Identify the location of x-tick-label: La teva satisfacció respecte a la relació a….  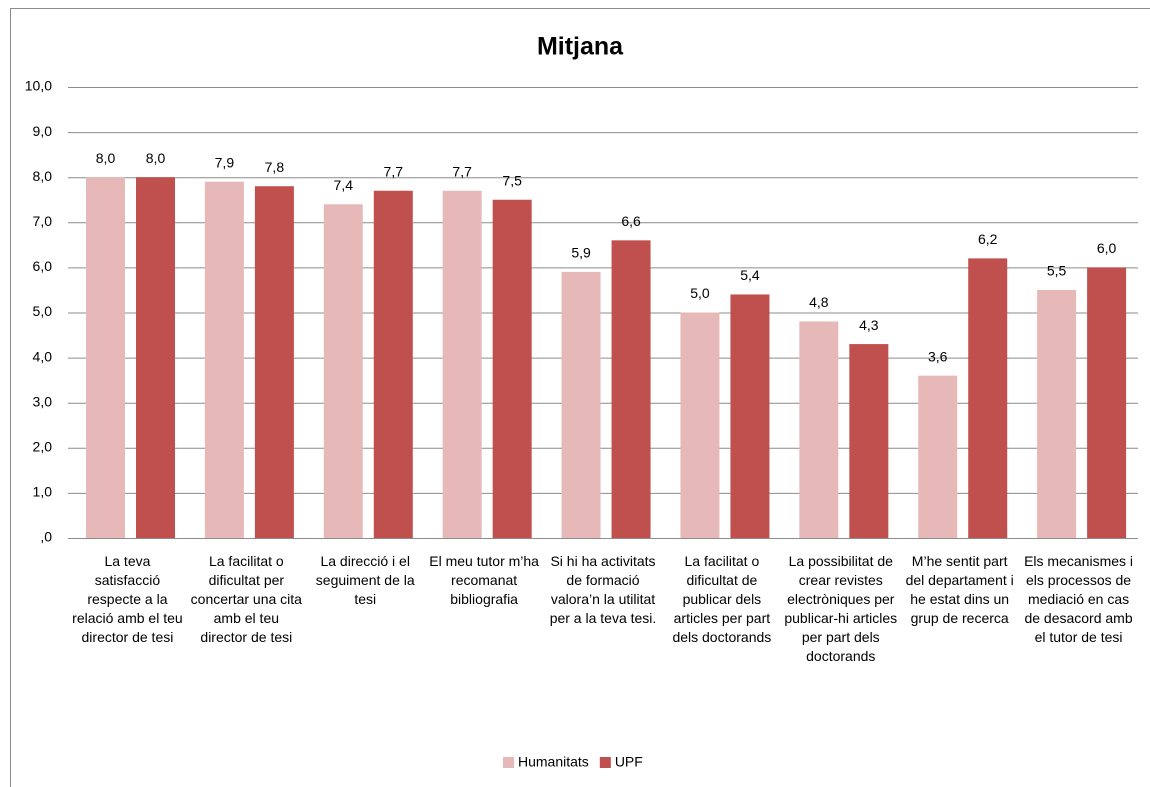
(127, 599).